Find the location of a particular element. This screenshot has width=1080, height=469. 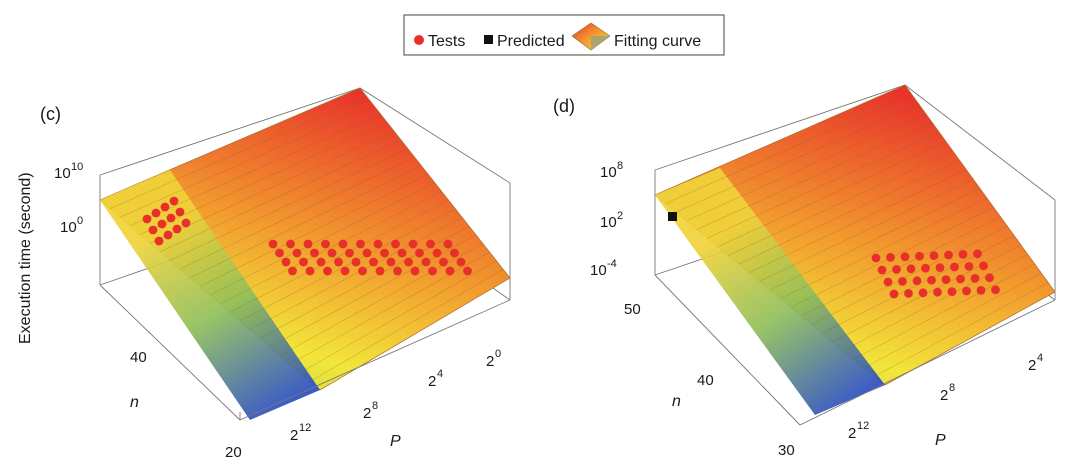

legend-box is located at coordinates (564, 35).